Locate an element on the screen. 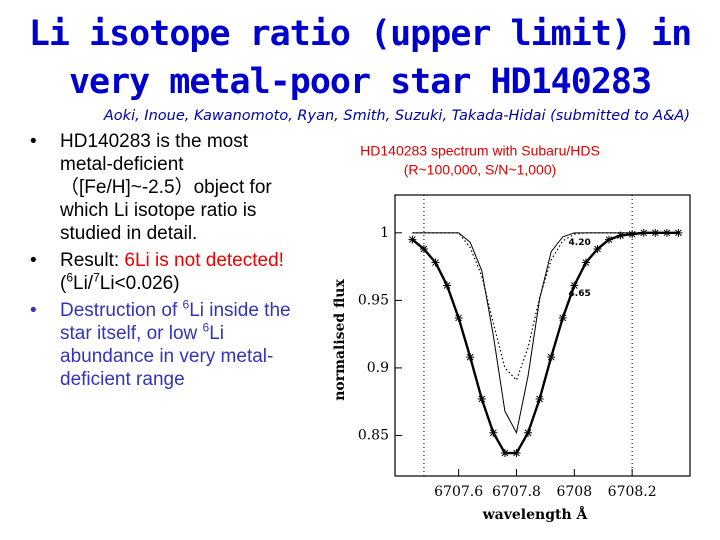  x-axis-label: wavelength Å is located at coordinates (535, 514).